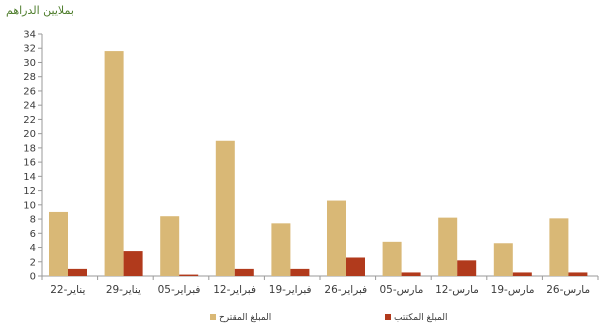  Describe the element at coordinates (29, 77) in the screenshot. I see `y-tick-label: 28` at that location.